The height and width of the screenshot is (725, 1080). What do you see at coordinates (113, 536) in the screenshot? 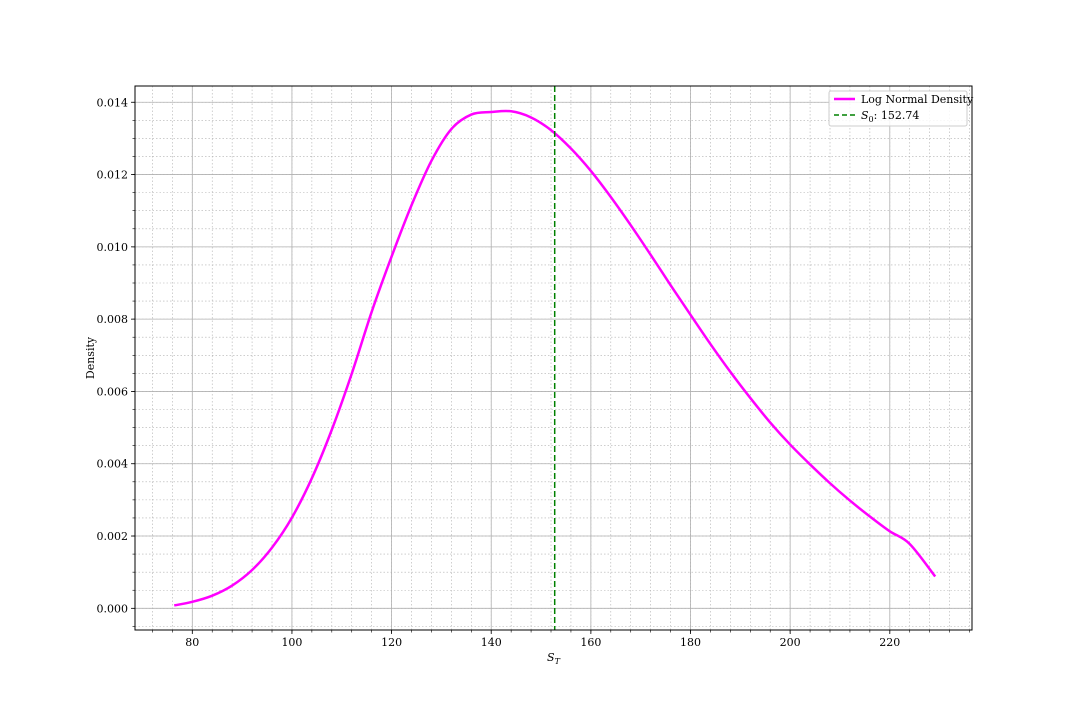
I see `y-tick-label: 0.002` at bounding box center [113, 536].